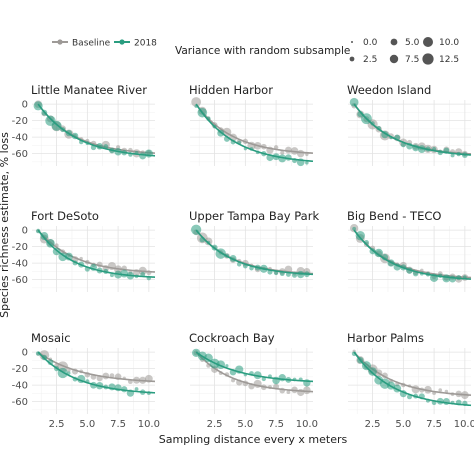 Image resolution: width=474 pixels, height=474 pixels. What do you see at coordinates (5, 225) in the screenshot?
I see `y-axis-title: Species richness estimate, % loss` at bounding box center [5, 225].